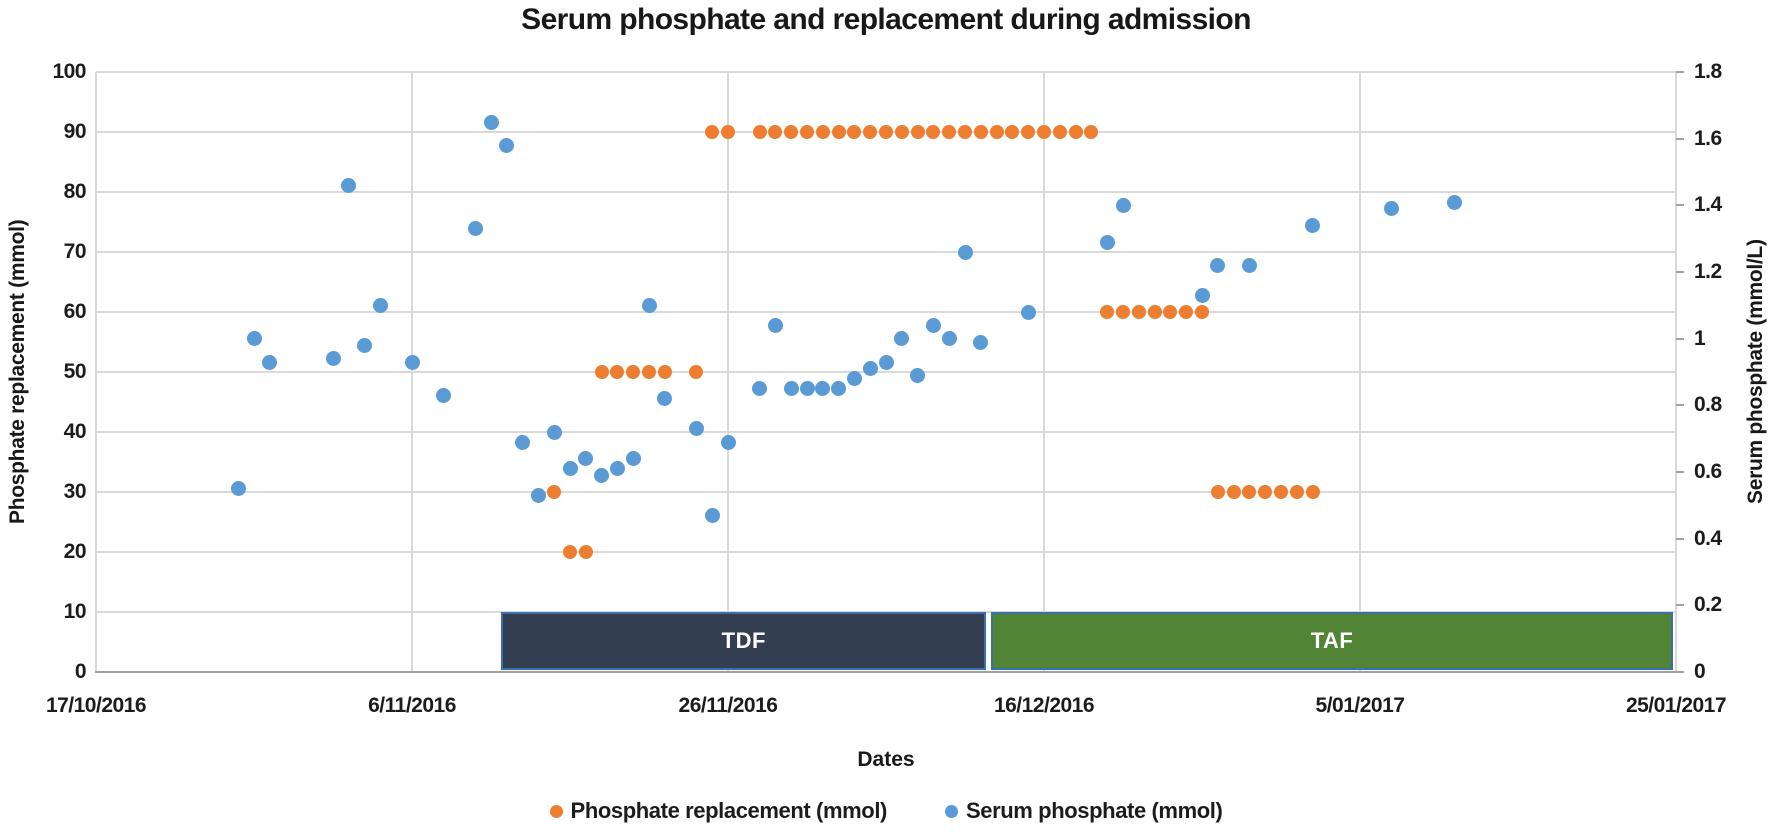 Image resolution: width=1772 pixels, height=836 pixels. I want to click on x-axis-tick-label: 17/10/2016, so click(96, 705).